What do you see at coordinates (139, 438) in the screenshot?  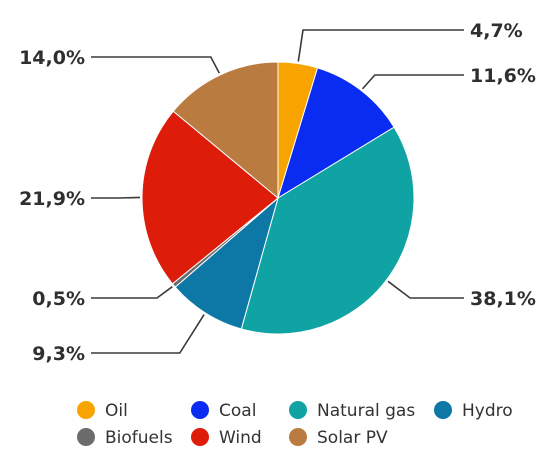 I see `legend-label-biofuels: Biofuels` at bounding box center [139, 438].